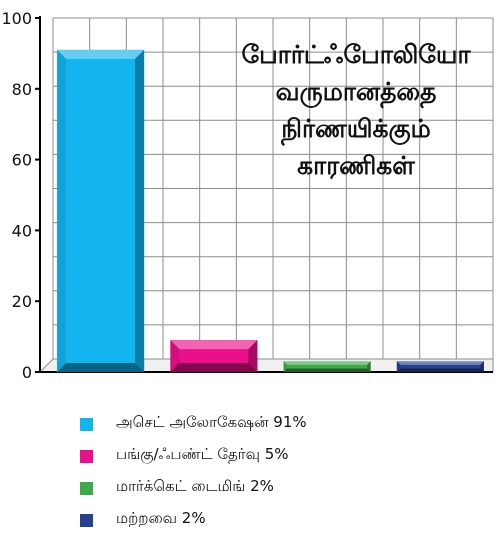 The height and width of the screenshot is (538, 500). Describe the element at coordinates (195, 486) in the screenshot. I see `legend-label: மார்க்கெட் டைமிங் 2%` at that location.